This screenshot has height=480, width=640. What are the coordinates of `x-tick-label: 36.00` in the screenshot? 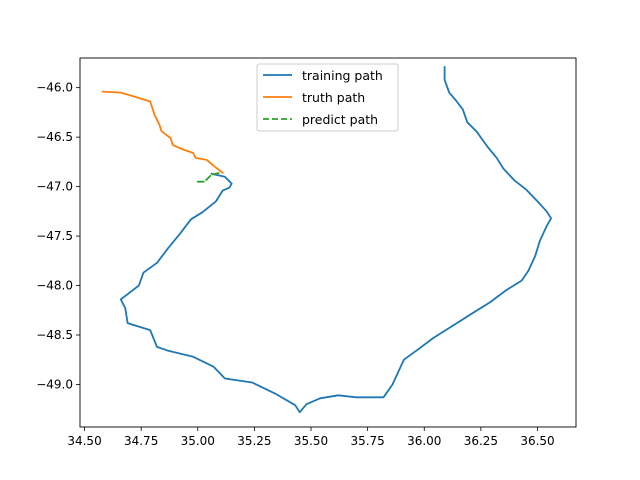 It's located at (424, 441).